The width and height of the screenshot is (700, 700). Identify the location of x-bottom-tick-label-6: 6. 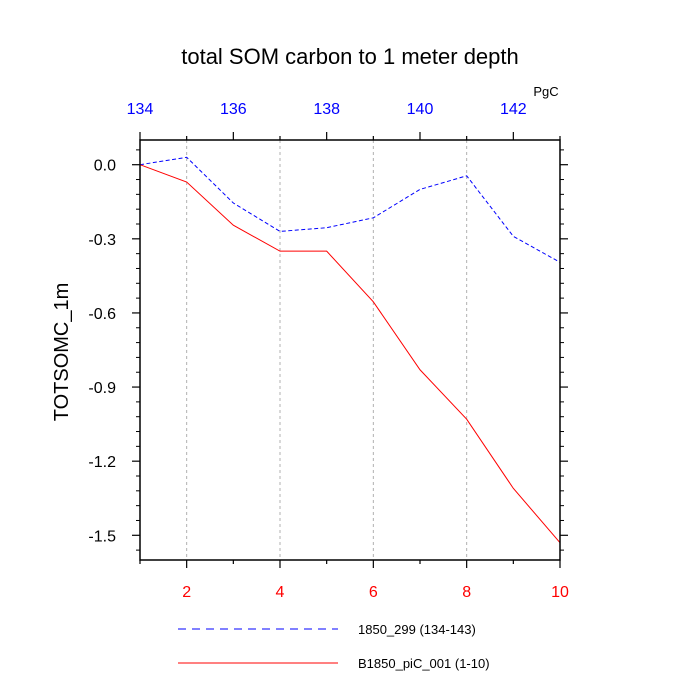
(373, 592).